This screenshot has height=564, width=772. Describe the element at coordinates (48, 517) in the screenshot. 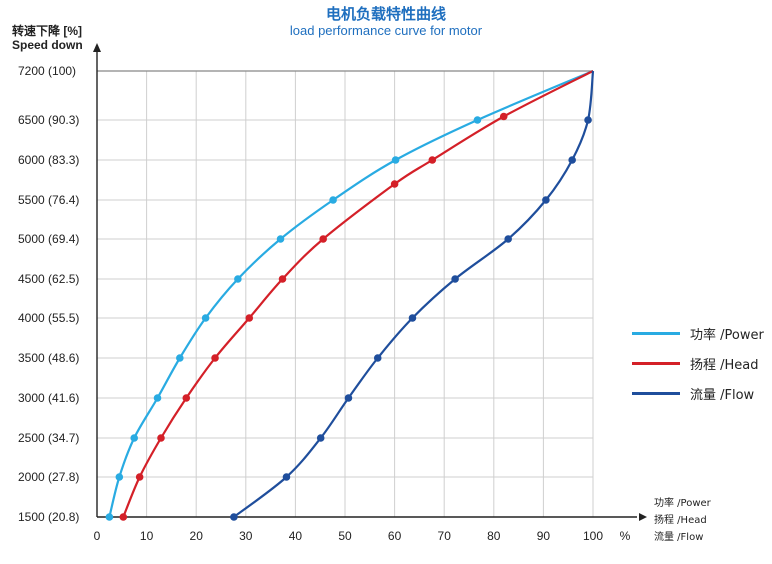

I see `y-tick-label: 1500 (20.8)` at that location.